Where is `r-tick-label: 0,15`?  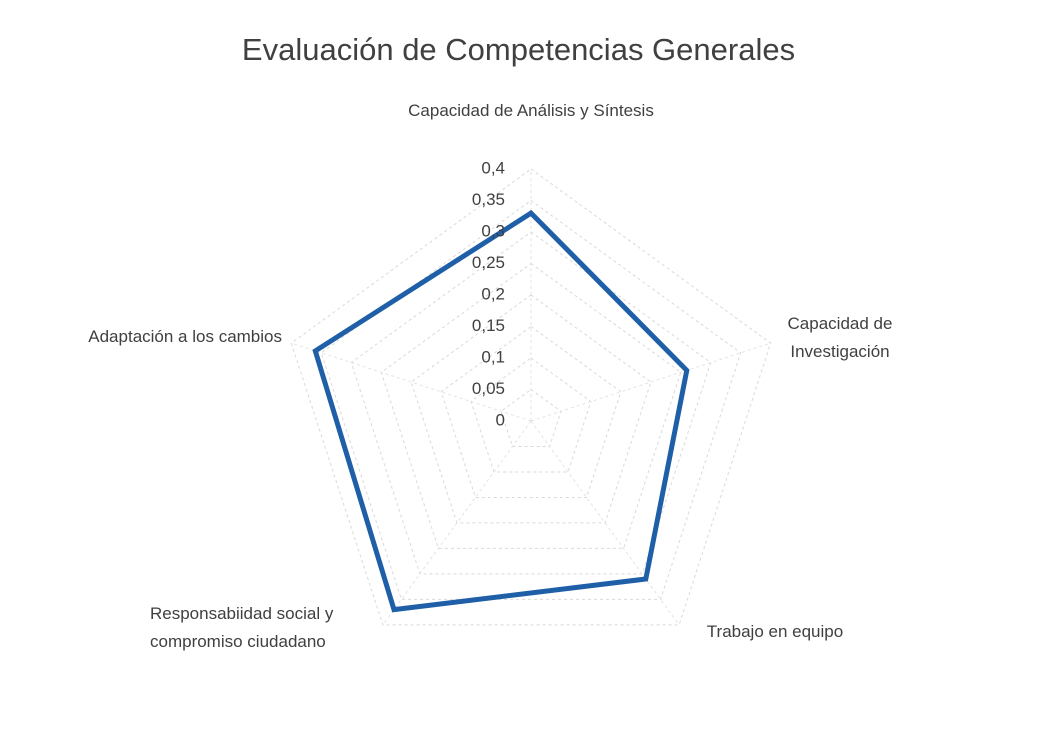
r-tick-label: 0,15 is located at coordinates (488, 325).